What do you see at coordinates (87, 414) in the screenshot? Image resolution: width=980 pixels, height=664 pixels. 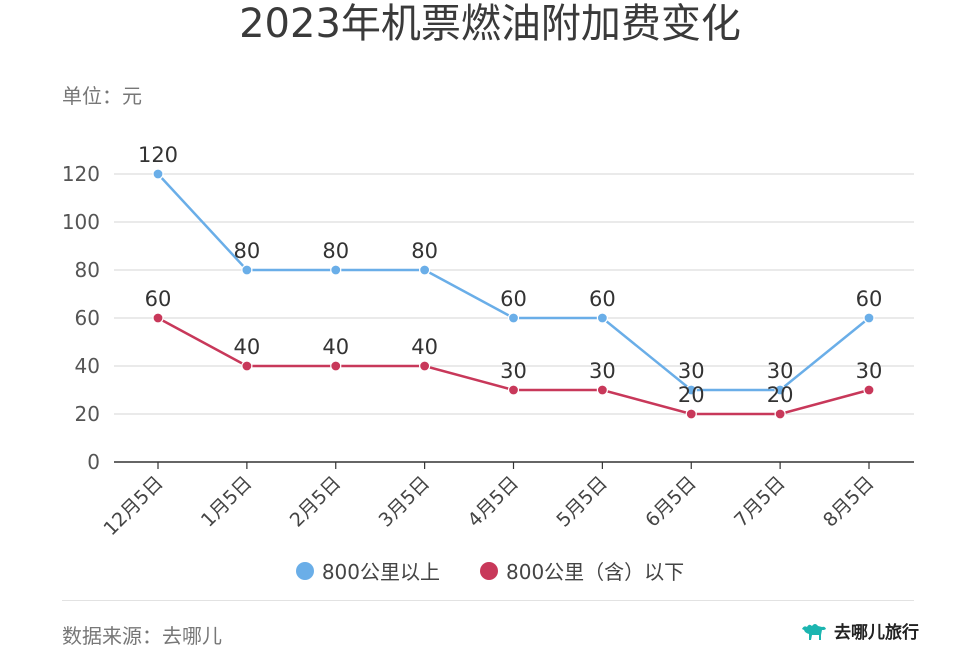 I see `y-tick-label: 20` at bounding box center [87, 414].